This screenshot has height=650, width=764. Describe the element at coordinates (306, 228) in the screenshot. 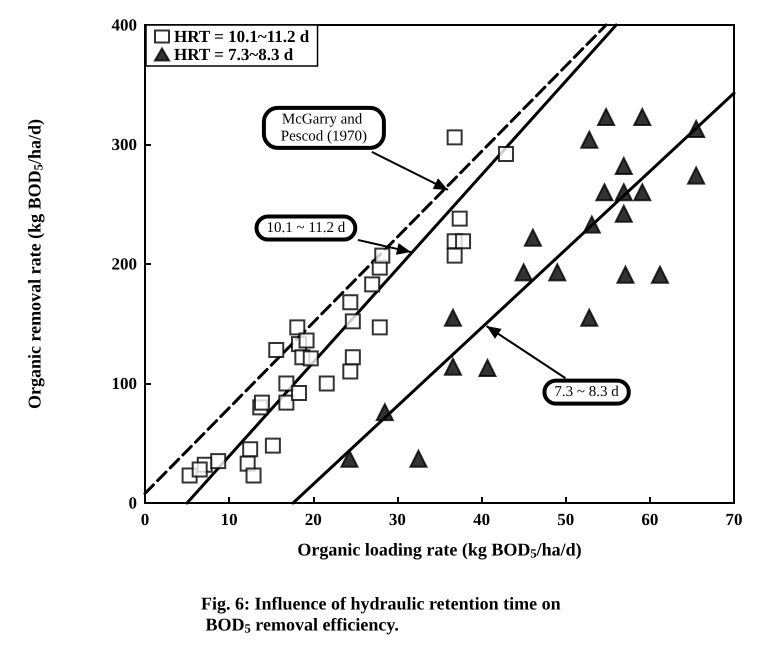

I see `annotation: 10.1 ~ 11.2 d` at that location.